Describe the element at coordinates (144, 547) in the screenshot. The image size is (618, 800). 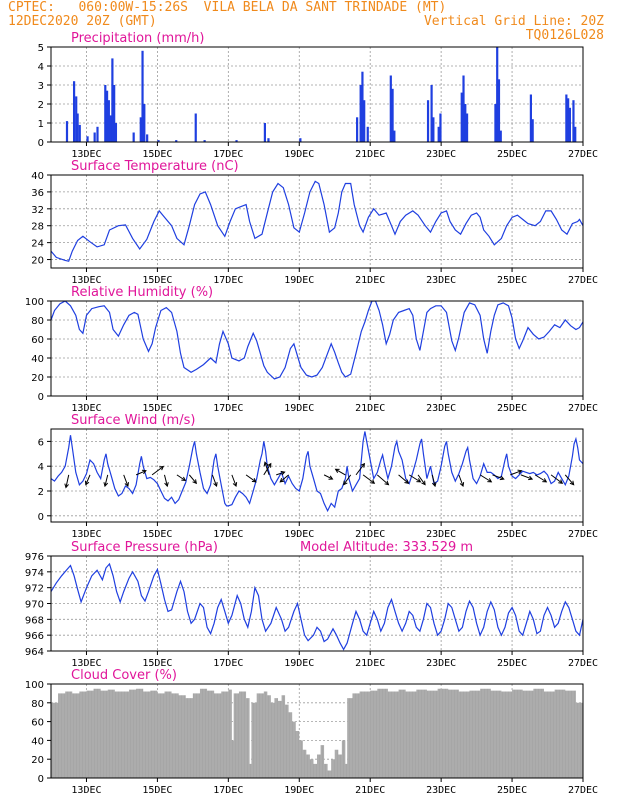
I see `panel-title: Surface Pressure (hPa)` at that location.